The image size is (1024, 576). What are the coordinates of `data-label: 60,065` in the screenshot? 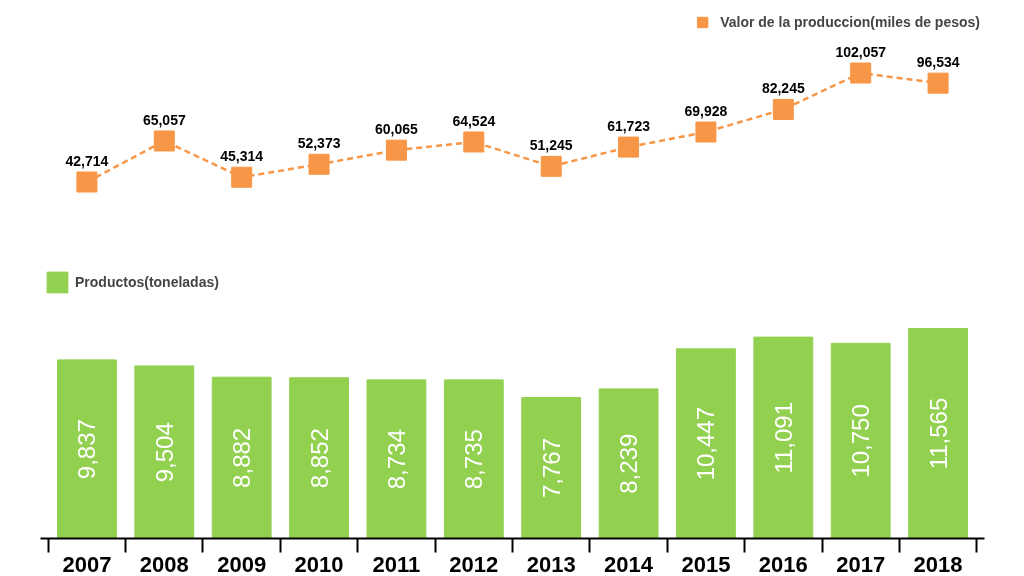 It's located at (397, 129).